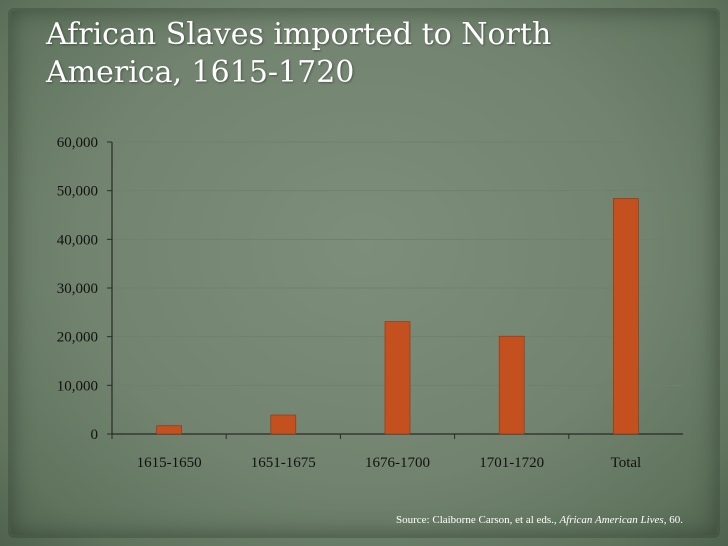 The image size is (728, 546). Describe the element at coordinates (478, 520) in the screenshot. I see `source-prefix: Source: Claiborne Carson, et al eds.,` at that location.